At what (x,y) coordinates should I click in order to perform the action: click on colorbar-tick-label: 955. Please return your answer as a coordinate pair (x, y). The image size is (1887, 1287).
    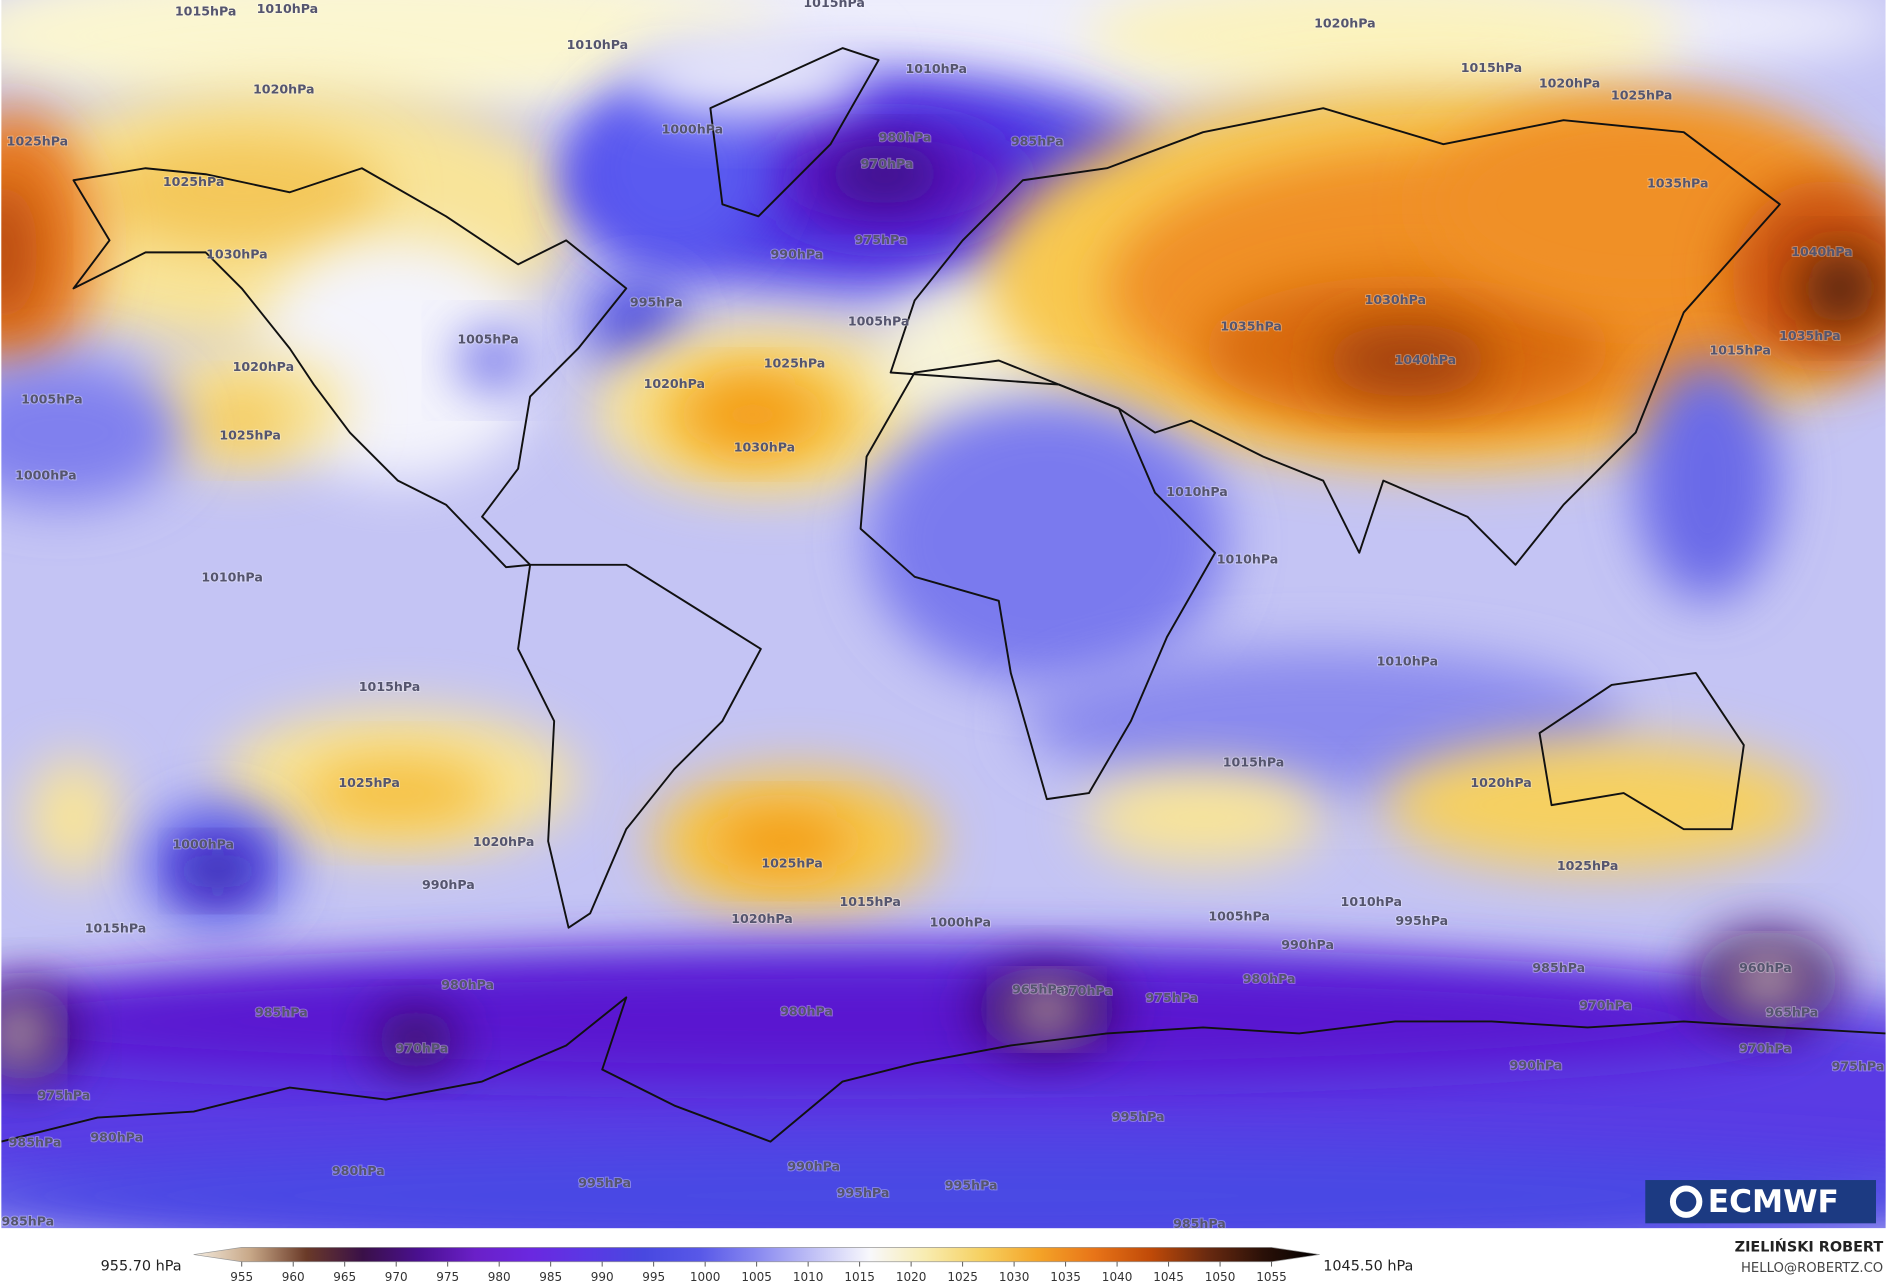
    Looking at the image, I should click on (241, 1277).